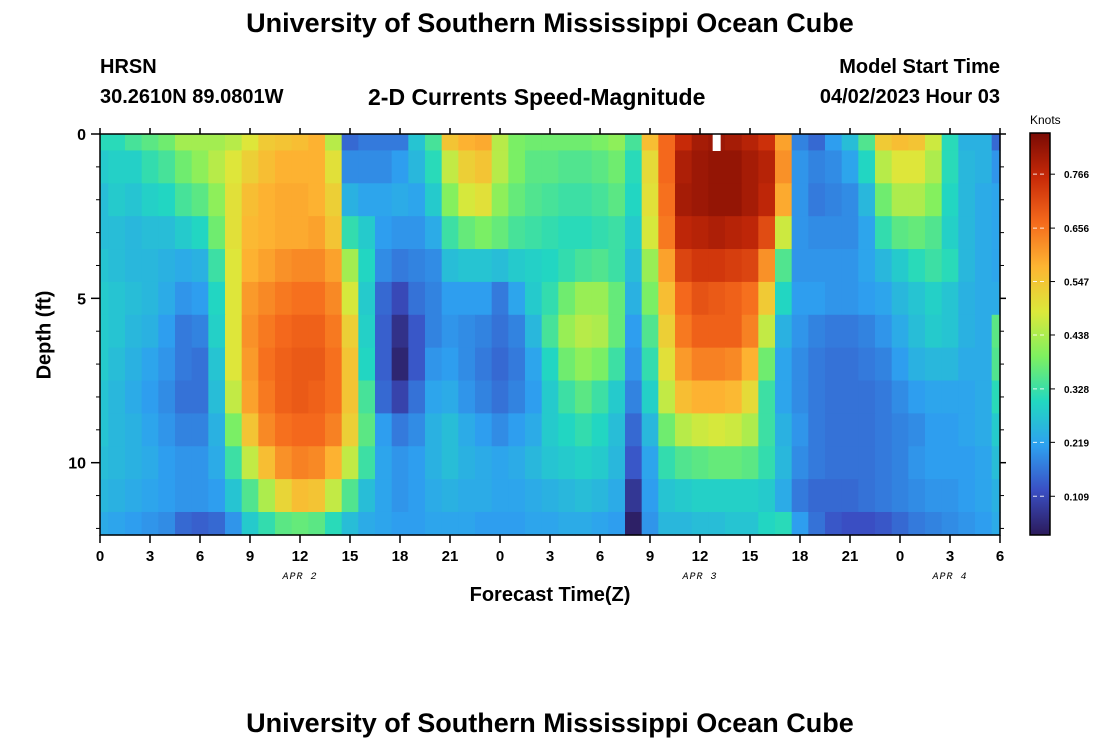  I want to click on station-name: HRSN, so click(128, 67).